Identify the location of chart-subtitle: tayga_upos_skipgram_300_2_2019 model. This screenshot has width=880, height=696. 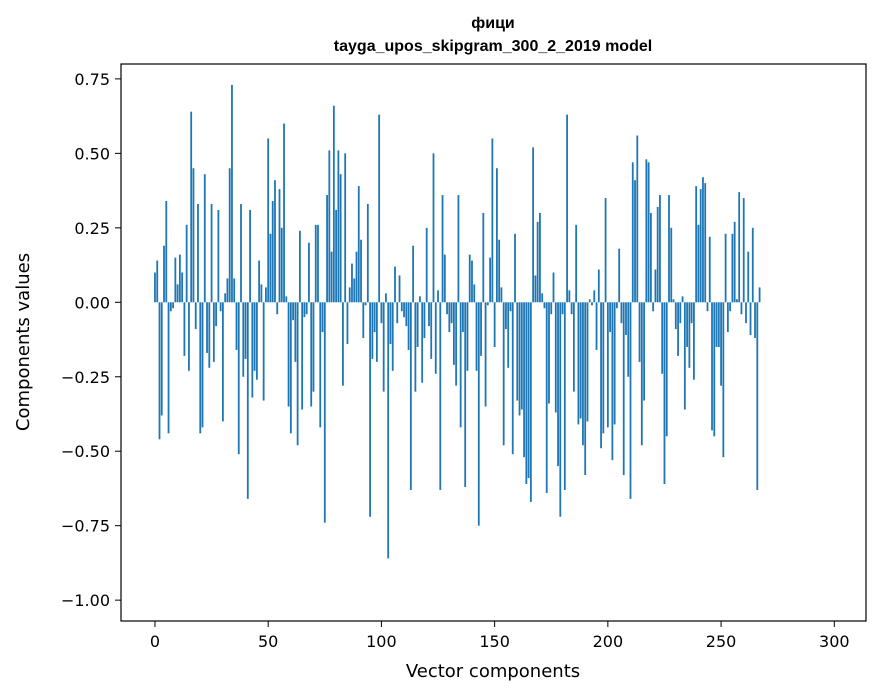
(493, 46).